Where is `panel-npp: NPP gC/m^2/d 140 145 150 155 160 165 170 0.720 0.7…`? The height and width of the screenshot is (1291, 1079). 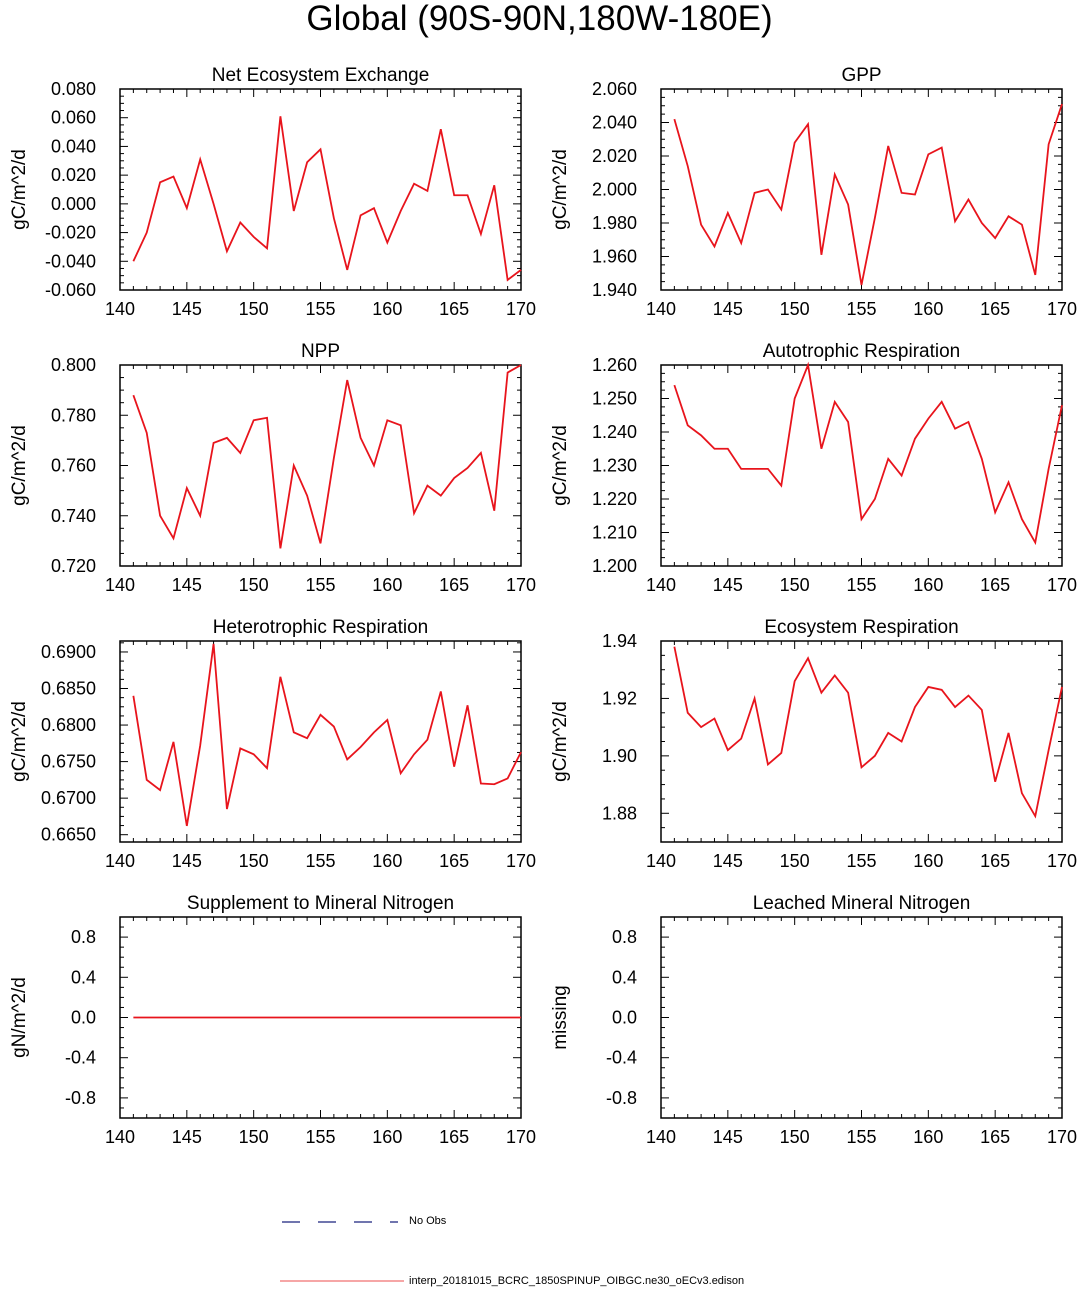 panel-npp: NPP gC/m^2/d 140 145 150 155 160 165 170 0.720 0.7… is located at coordinates (272, 468).